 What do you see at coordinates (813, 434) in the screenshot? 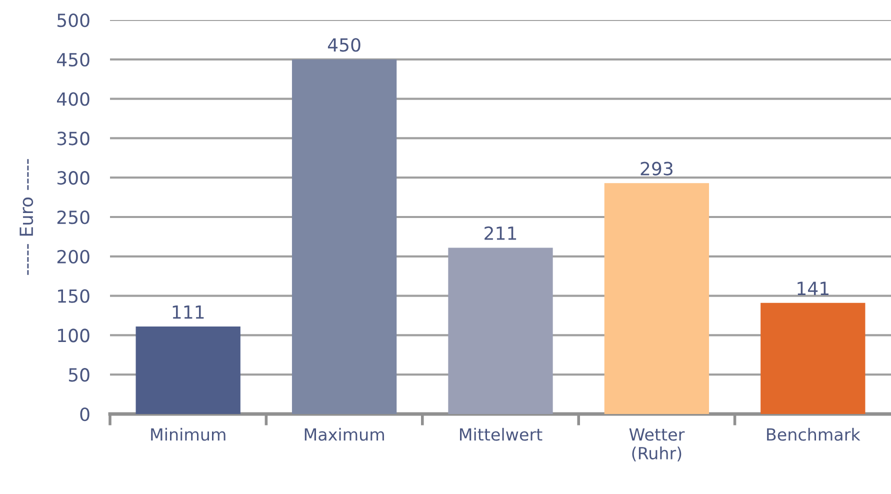
I see `x-tick-label: Benchmark` at bounding box center [813, 434].